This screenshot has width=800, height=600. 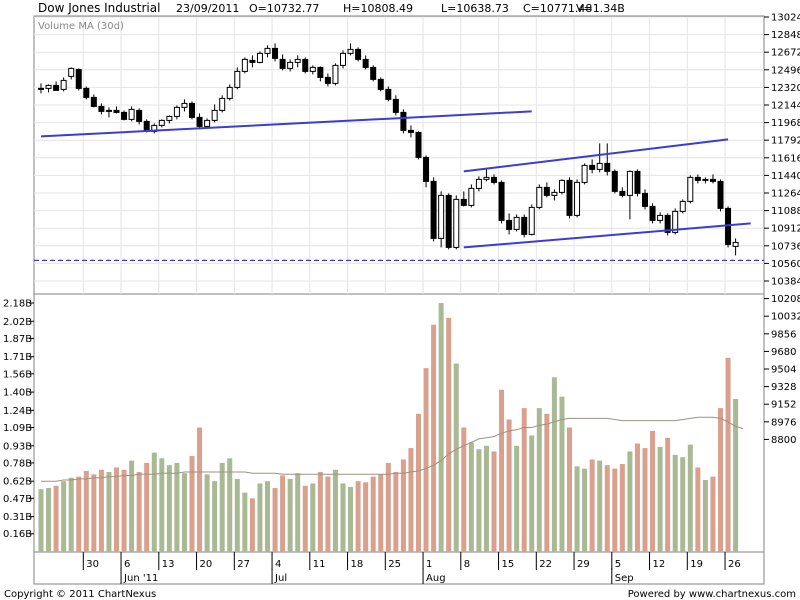 I want to click on day-label: 1, so click(x=429, y=564).